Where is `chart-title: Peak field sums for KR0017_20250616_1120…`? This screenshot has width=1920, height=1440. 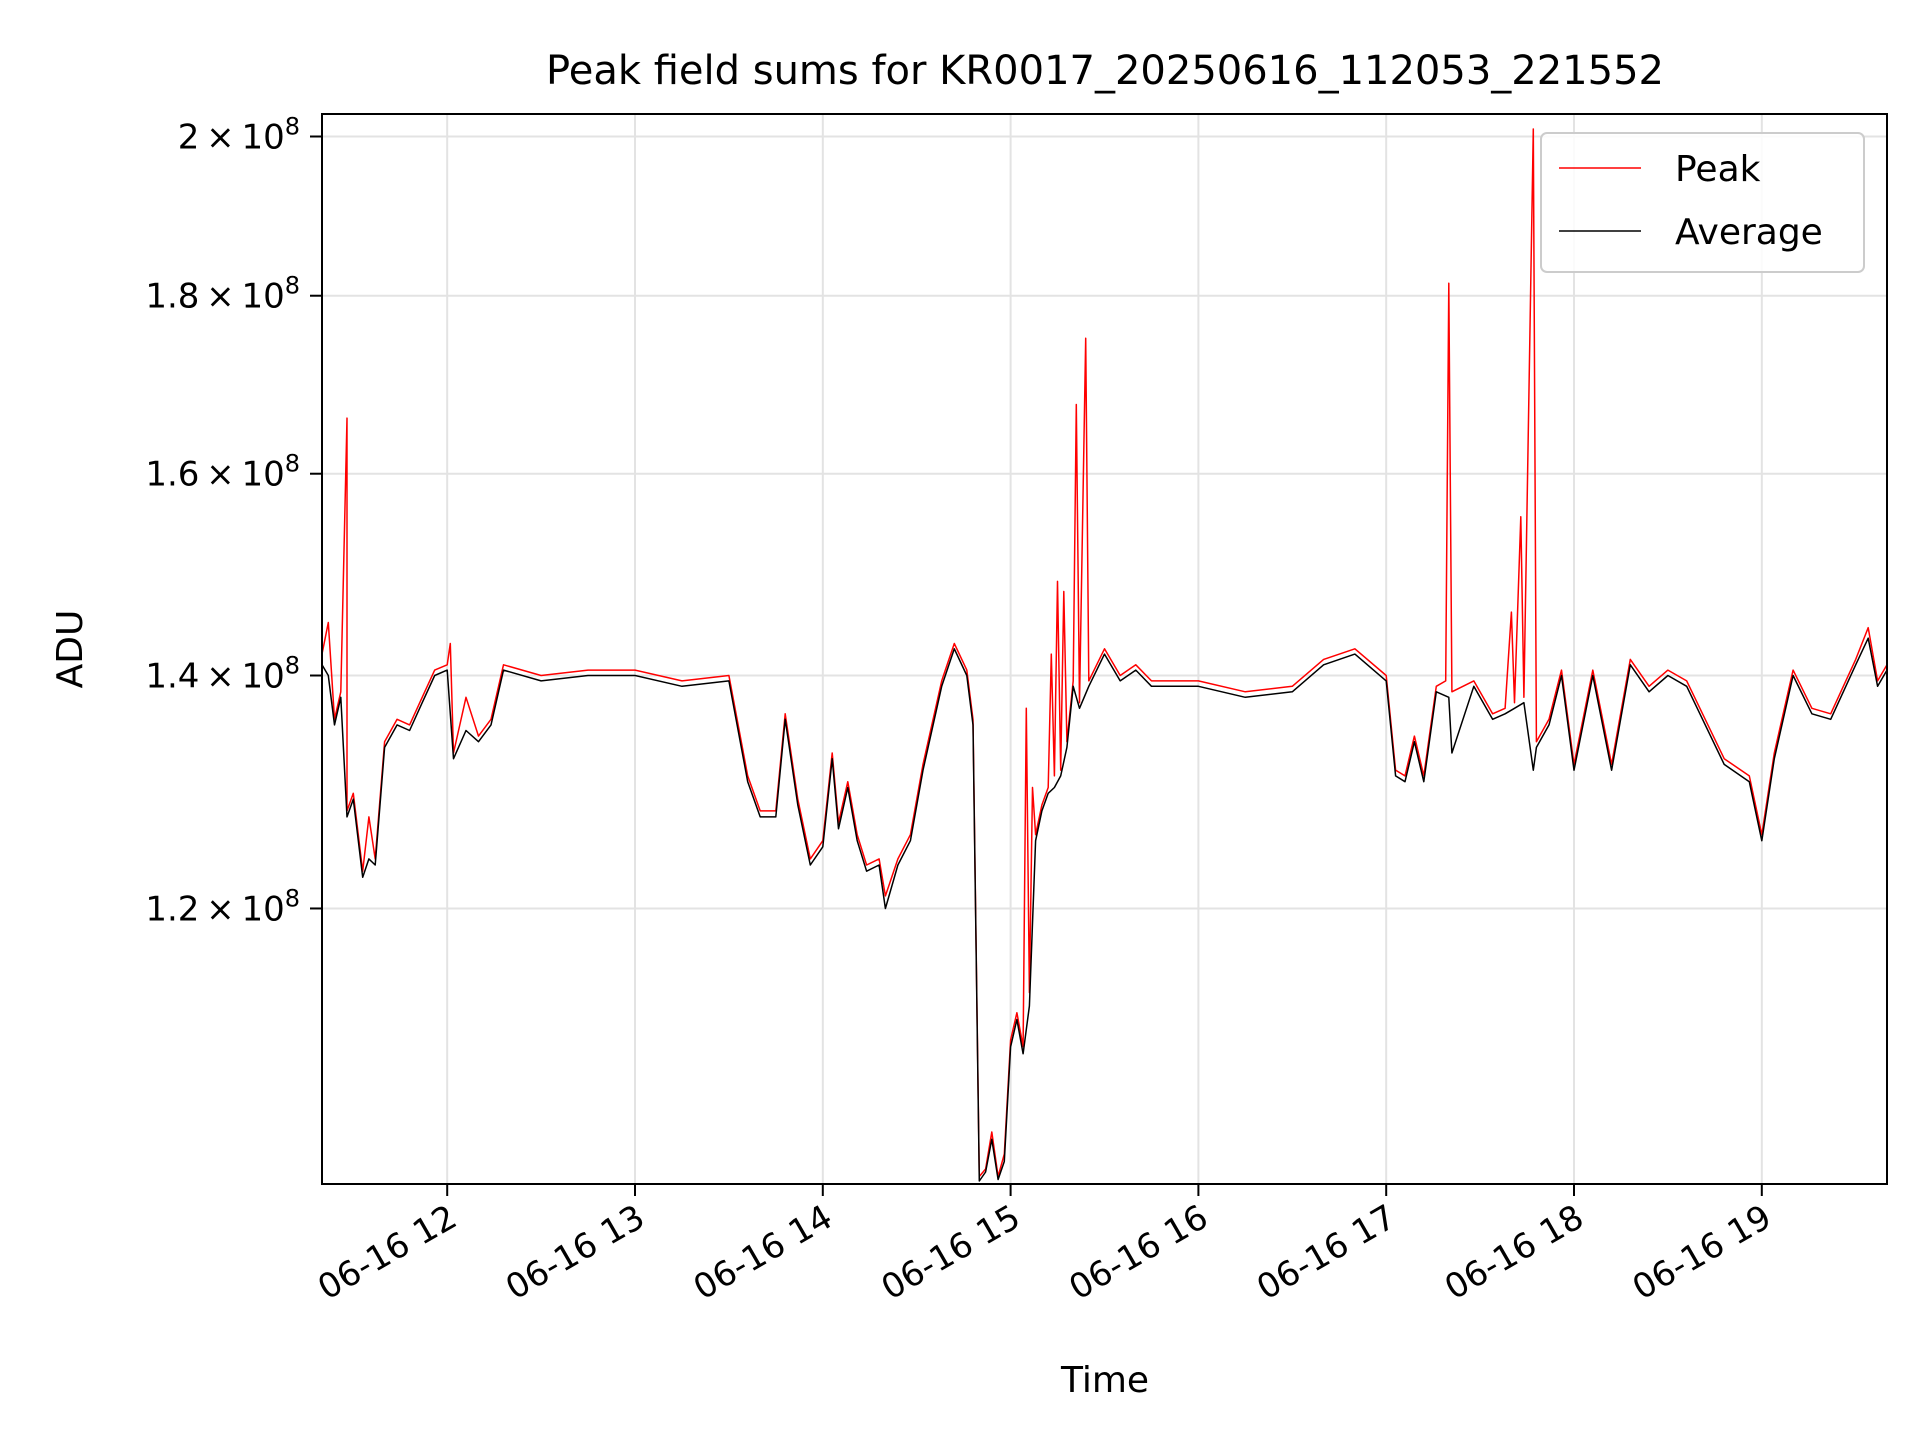 chart-title: Peak field sums for KR0017_20250616_1120… is located at coordinates (1105, 71).